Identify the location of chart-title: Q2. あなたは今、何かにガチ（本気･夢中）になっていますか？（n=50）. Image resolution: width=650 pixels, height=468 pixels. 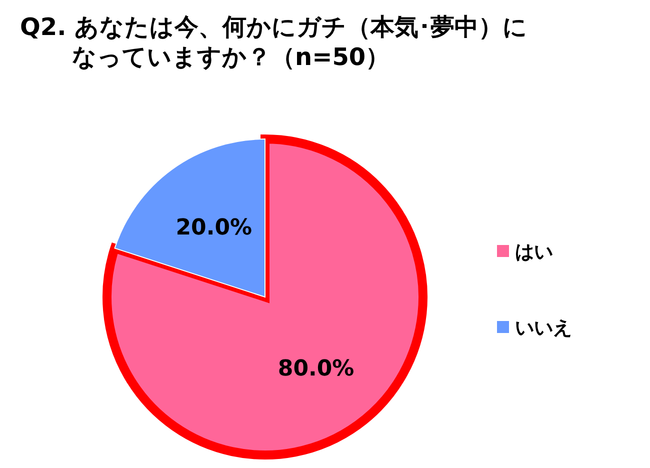
(274, 42).